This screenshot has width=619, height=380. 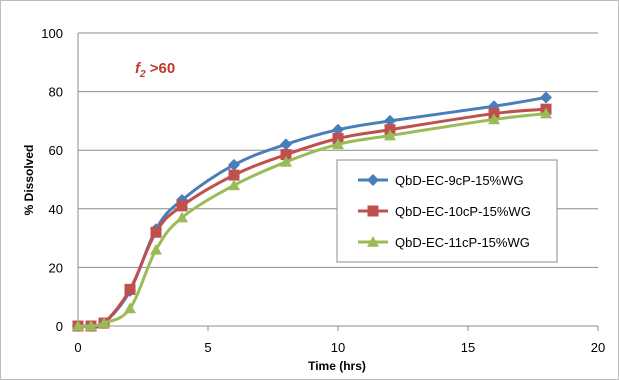 I want to click on y-tick-label: 100, so click(x=52, y=33).